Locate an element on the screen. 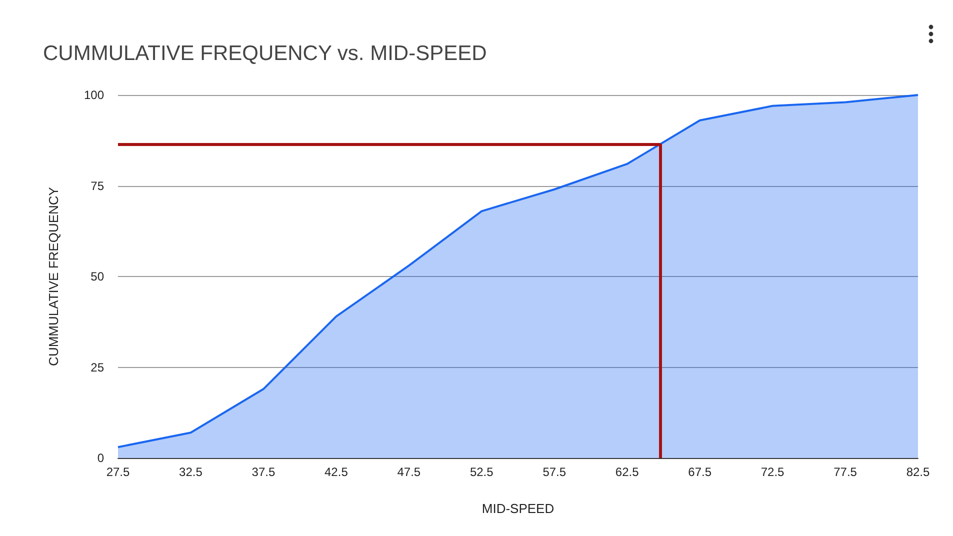 This screenshot has height=536, width=953. x-tick-label: 47.5 is located at coordinates (409, 472).